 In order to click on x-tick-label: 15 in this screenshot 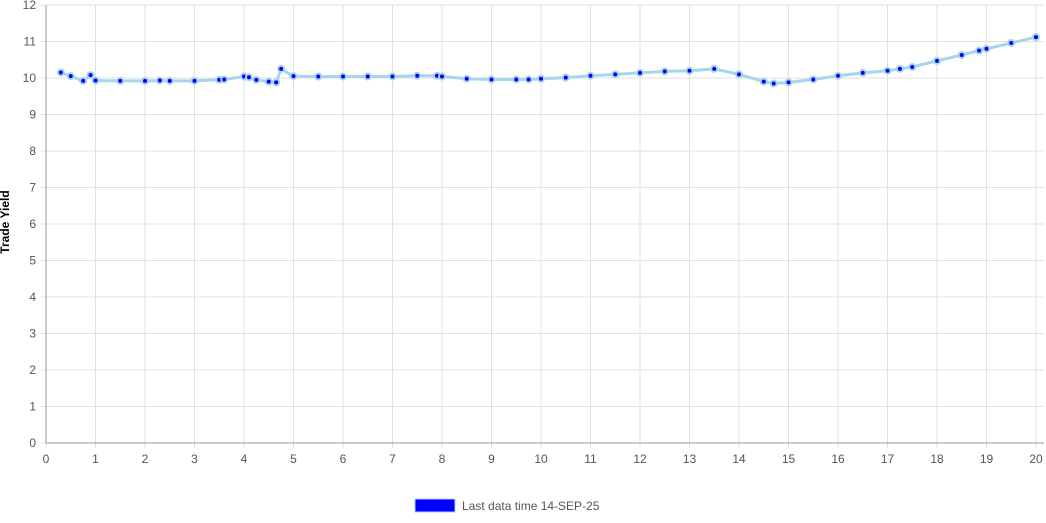, I will do `click(789, 459)`.